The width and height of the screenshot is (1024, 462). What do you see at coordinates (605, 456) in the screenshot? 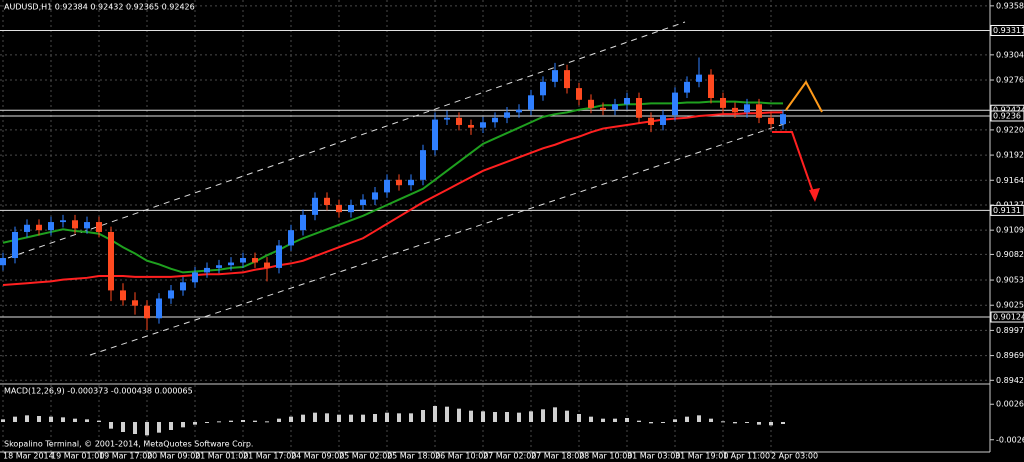
I see `x-tick-label: 28 Mar 10:00` at bounding box center [605, 456].